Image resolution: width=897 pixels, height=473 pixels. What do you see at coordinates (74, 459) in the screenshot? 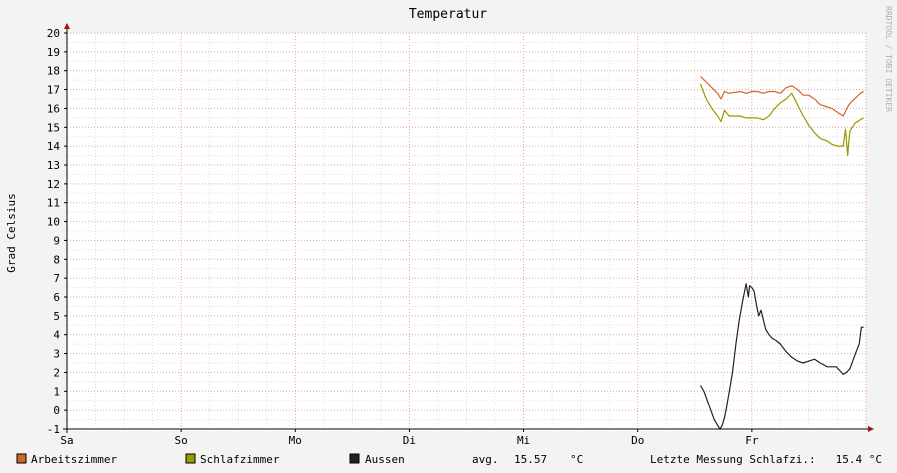
I see `legend-label-arbeitszimmer: Arbeitszimmer` at bounding box center [74, 459].